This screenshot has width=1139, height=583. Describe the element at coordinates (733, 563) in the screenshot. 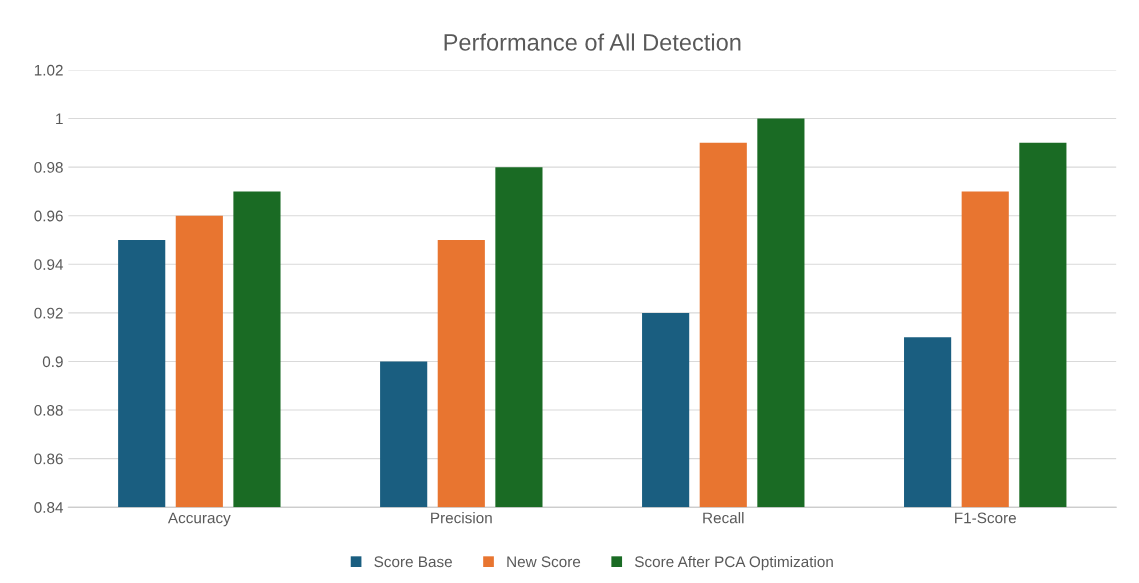

I see `legend-label: Score After PCA Optimization` at that location.